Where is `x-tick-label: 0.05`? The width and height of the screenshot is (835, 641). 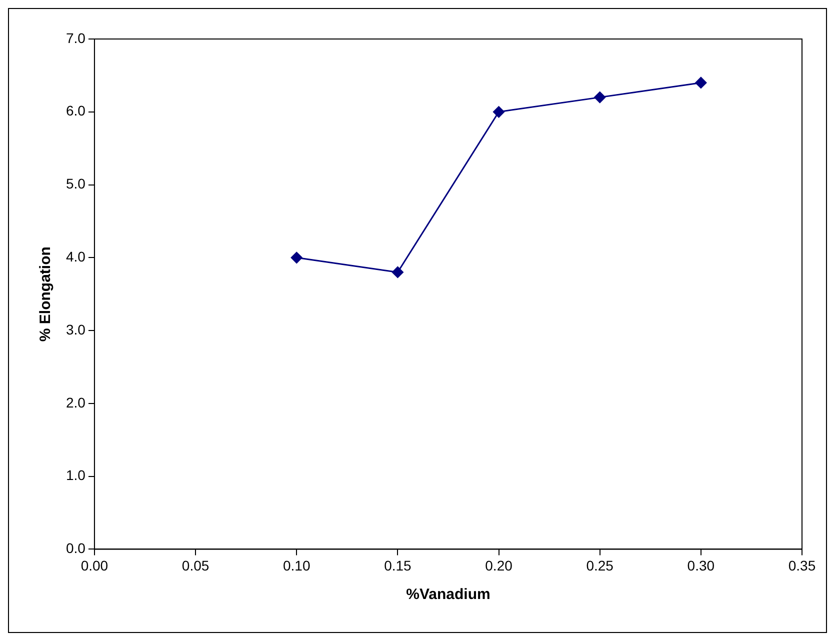
x-tick-label: 0.05 is located at coordinates (196, 565).